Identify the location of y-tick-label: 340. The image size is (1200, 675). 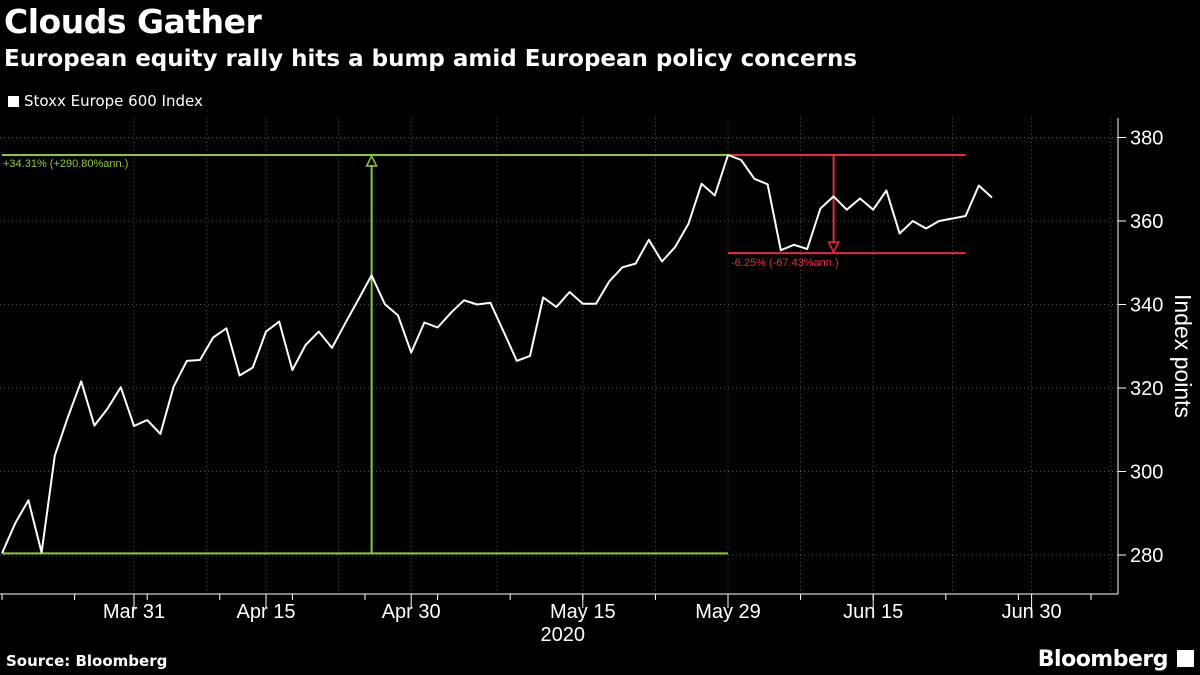
(1146, 306).